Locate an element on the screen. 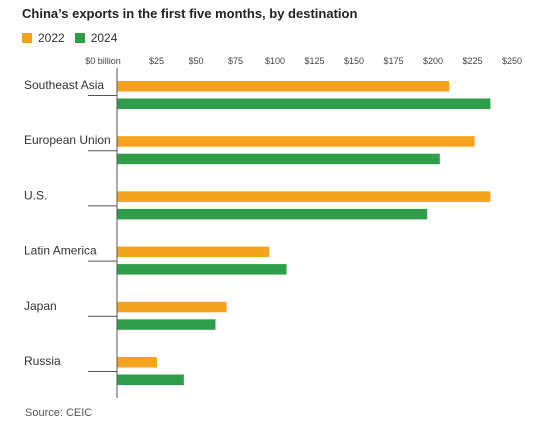 The width and height of the screenshot is (540, 429). legend-swatch-2024 is located at coordinates (79, 38).